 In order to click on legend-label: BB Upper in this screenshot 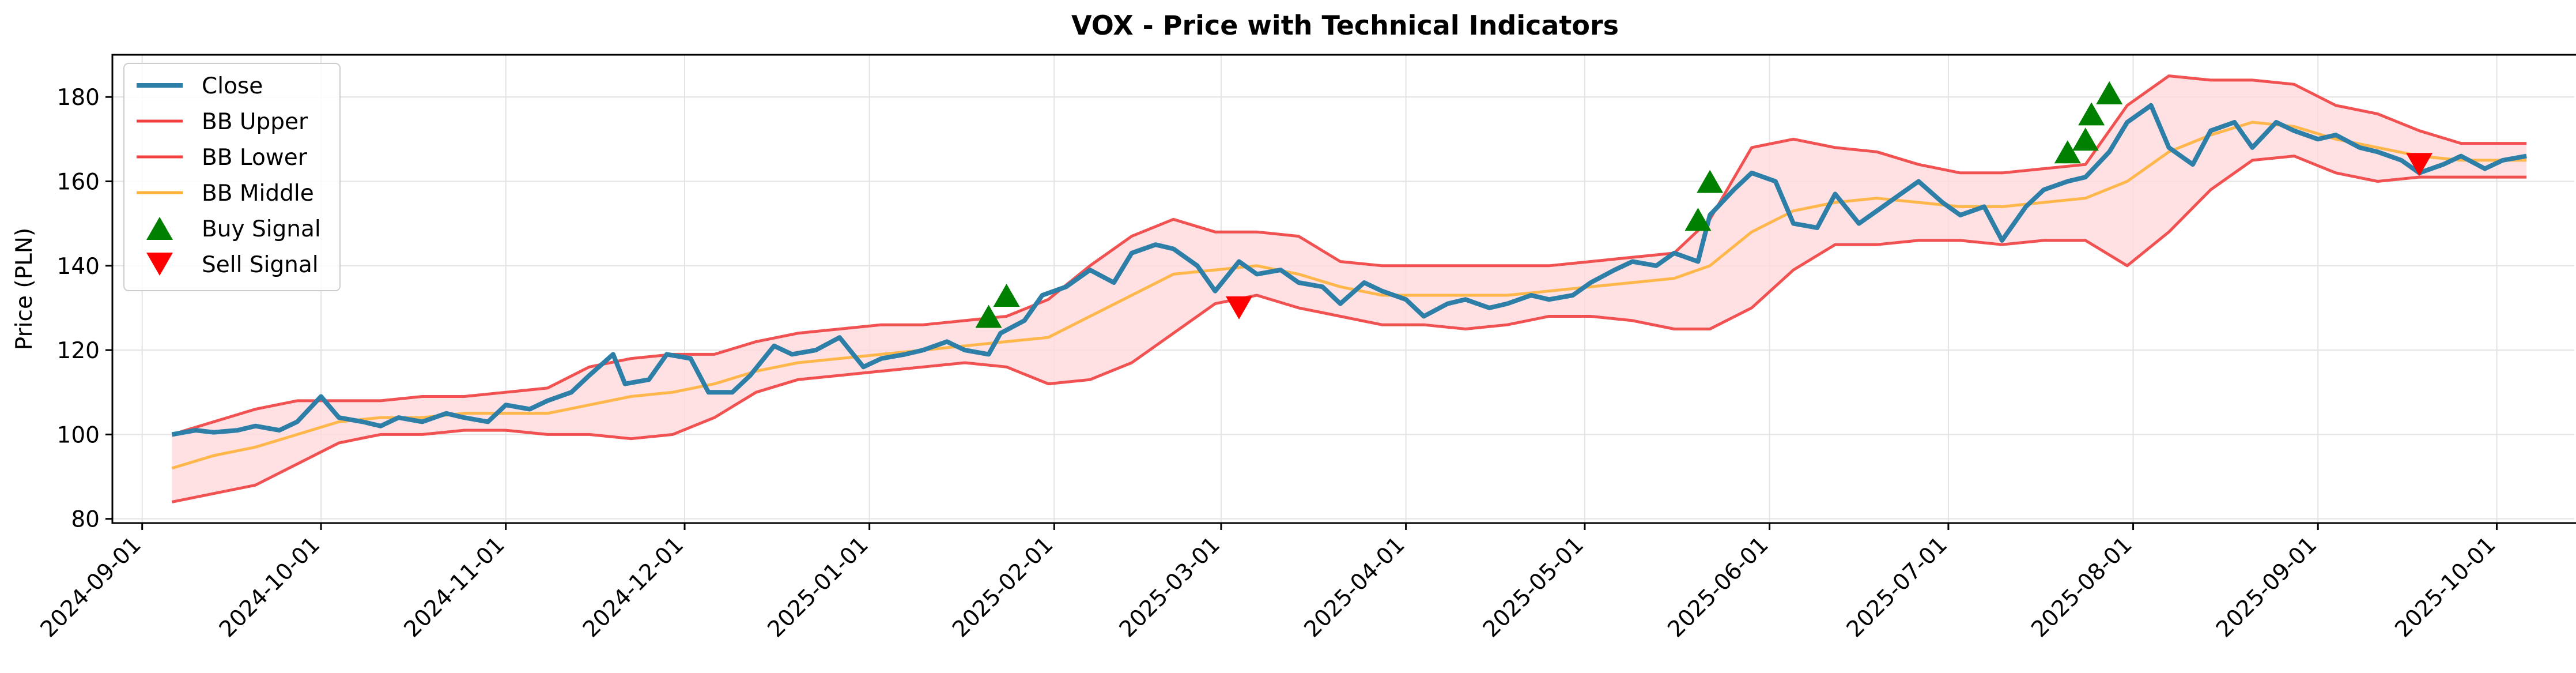, I will do `click(255, 122)`.